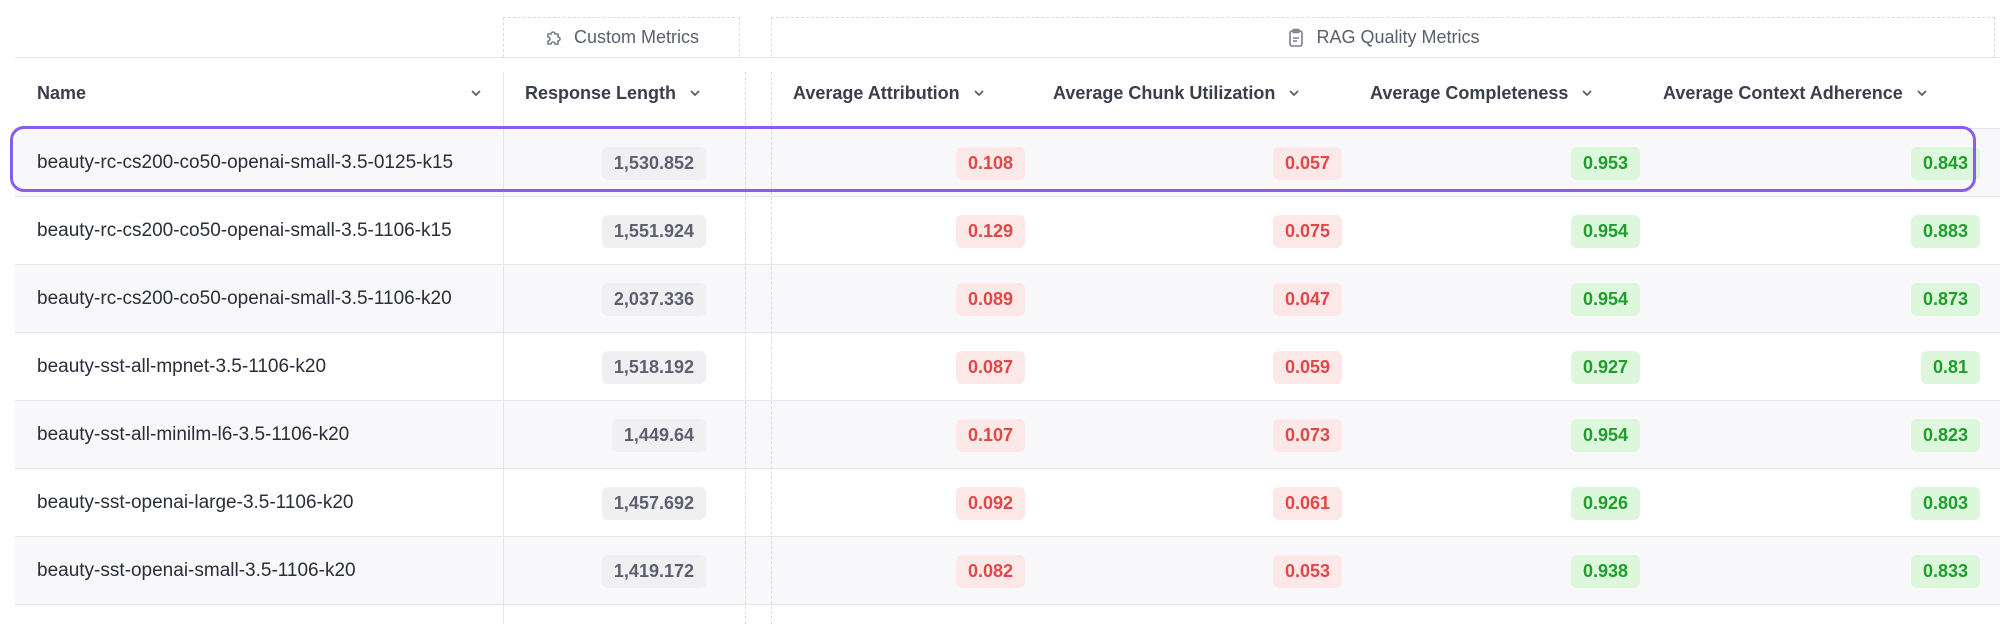  I want to click on completeness-value: 0.953, so click(1605, 163).